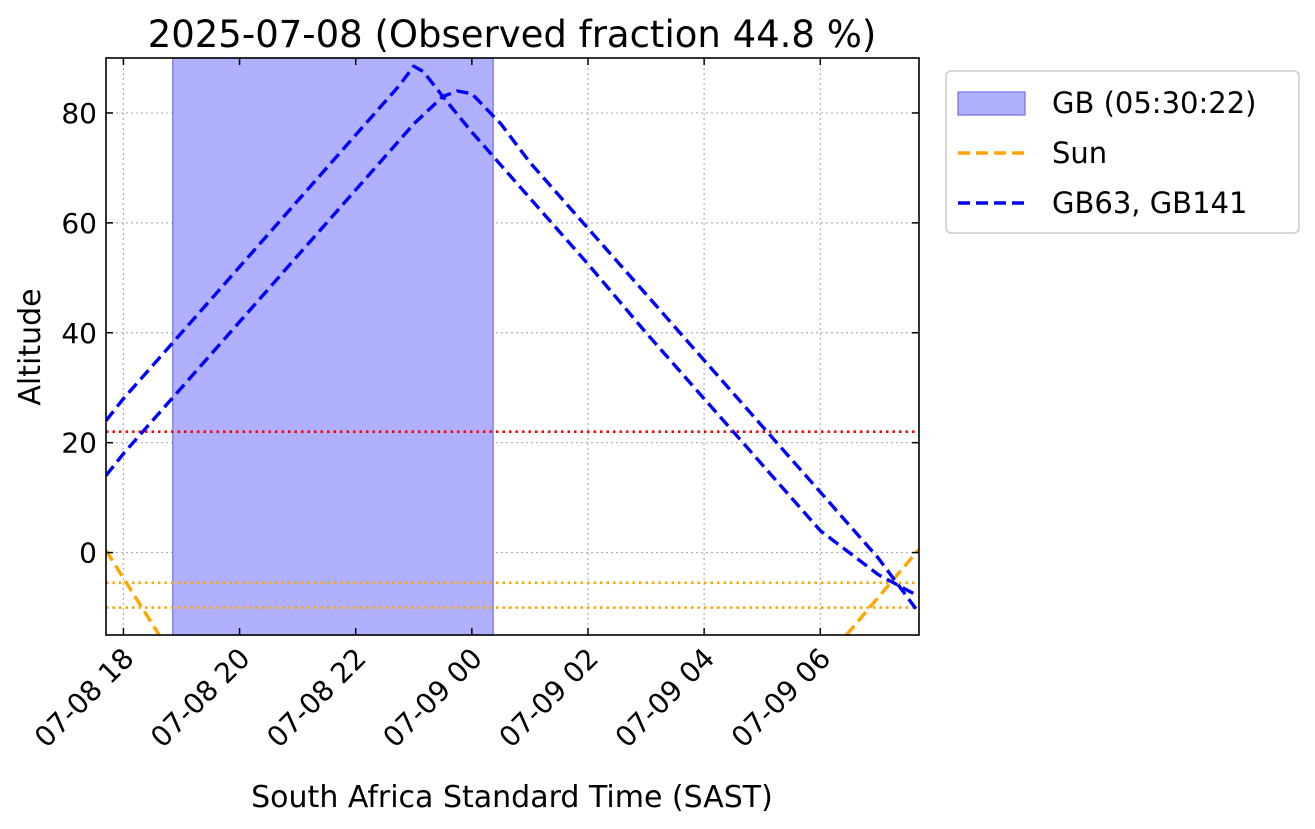 This screenshot has height=829, width=1315. Describe the element at coordinates (79, 223) in the screenshot. I see `y-tick-label: 60` at that location.